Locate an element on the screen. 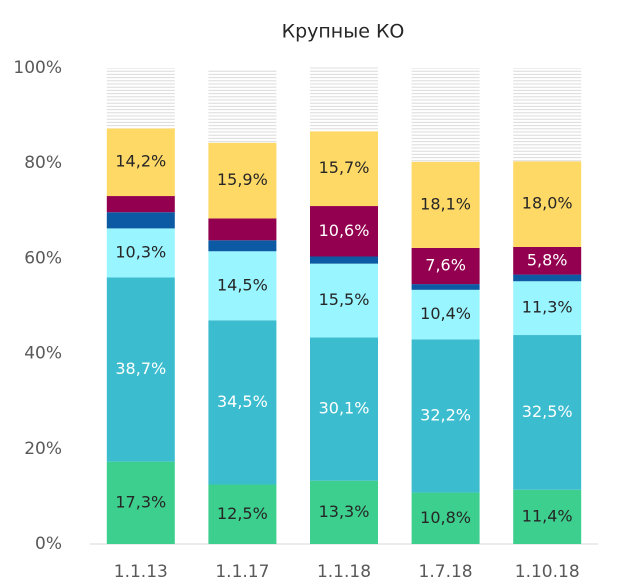  y-tick-label: 80% is located at coordinates (43, 163).